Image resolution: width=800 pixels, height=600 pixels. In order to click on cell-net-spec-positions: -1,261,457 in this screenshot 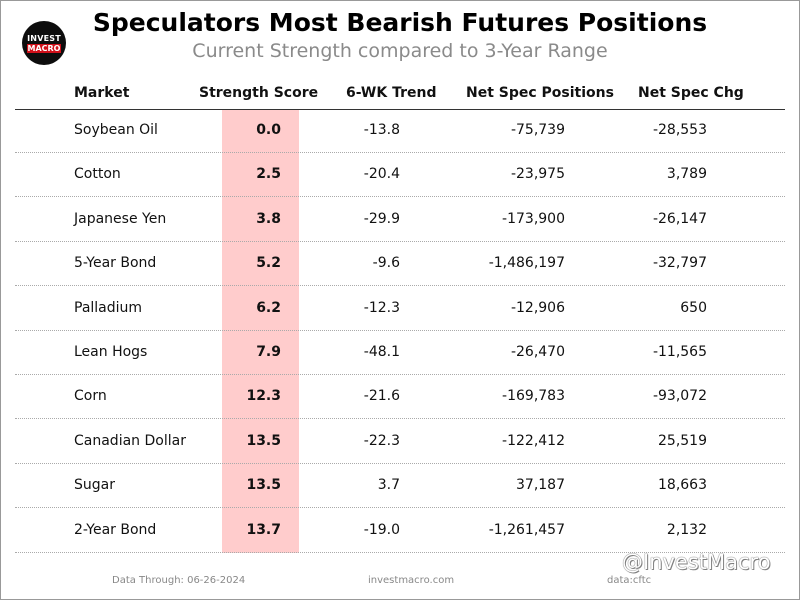, I will do `click(526, 529)`.